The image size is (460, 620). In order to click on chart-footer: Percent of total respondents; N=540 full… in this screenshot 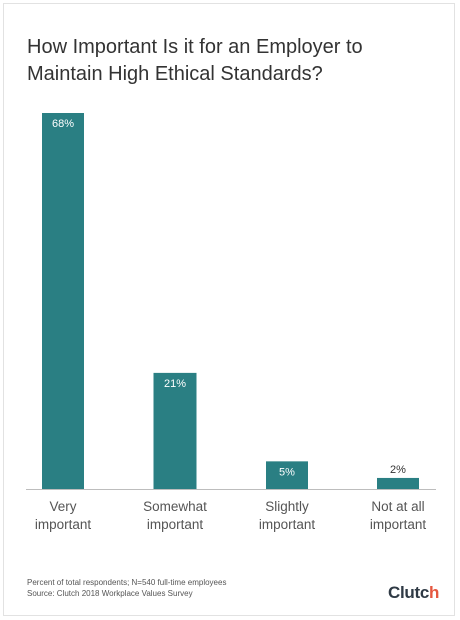, I will do `click(126, 588)`.